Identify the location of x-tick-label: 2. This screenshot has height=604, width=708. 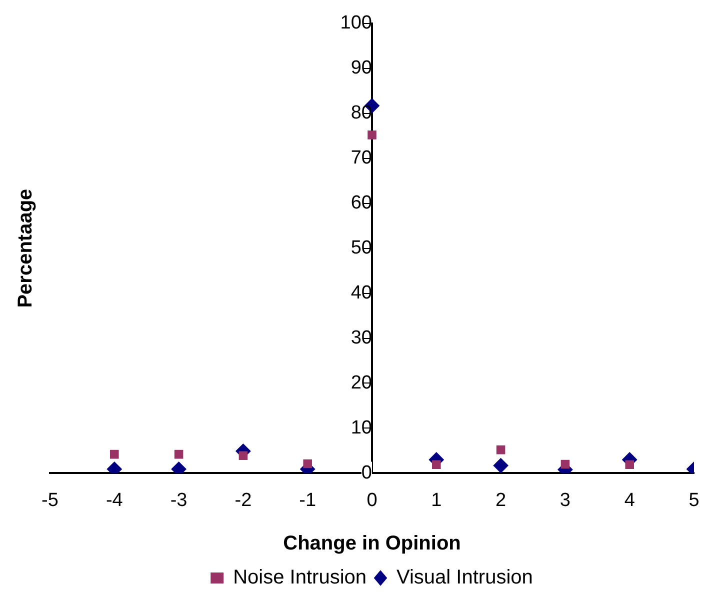
(501, 500).